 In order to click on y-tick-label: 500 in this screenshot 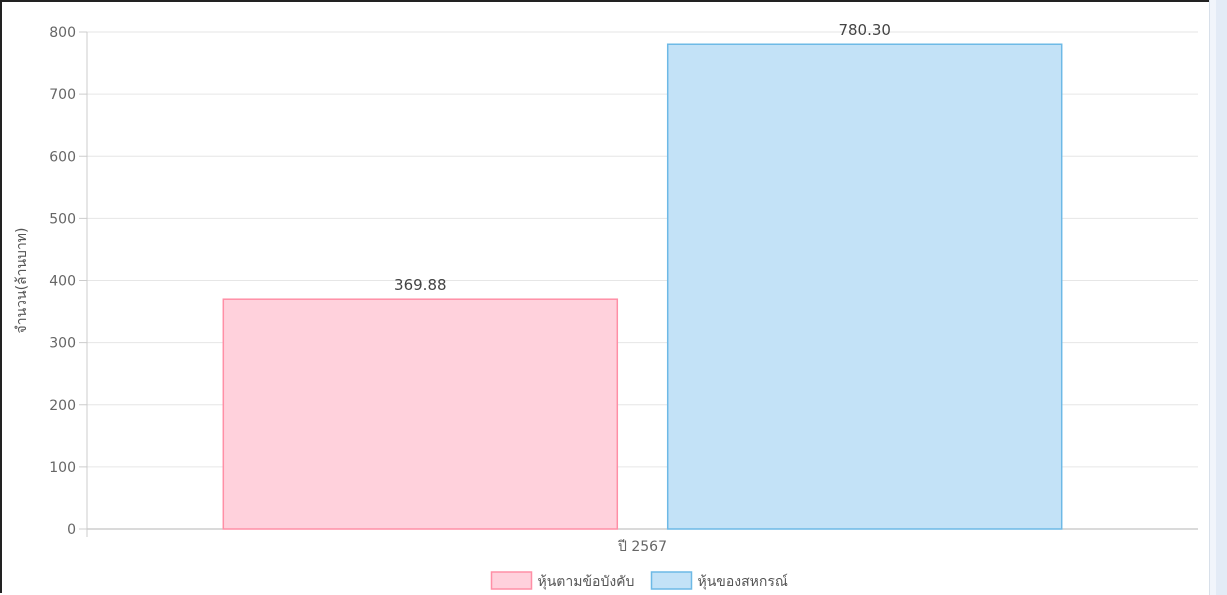, I will do `click(62, 219)`.